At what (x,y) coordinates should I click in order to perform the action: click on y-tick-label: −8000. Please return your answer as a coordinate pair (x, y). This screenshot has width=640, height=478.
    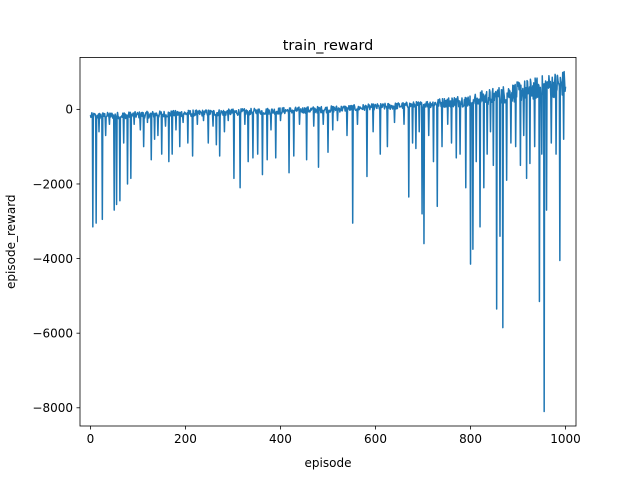
    Looking at the image, I should click on (52, 408).